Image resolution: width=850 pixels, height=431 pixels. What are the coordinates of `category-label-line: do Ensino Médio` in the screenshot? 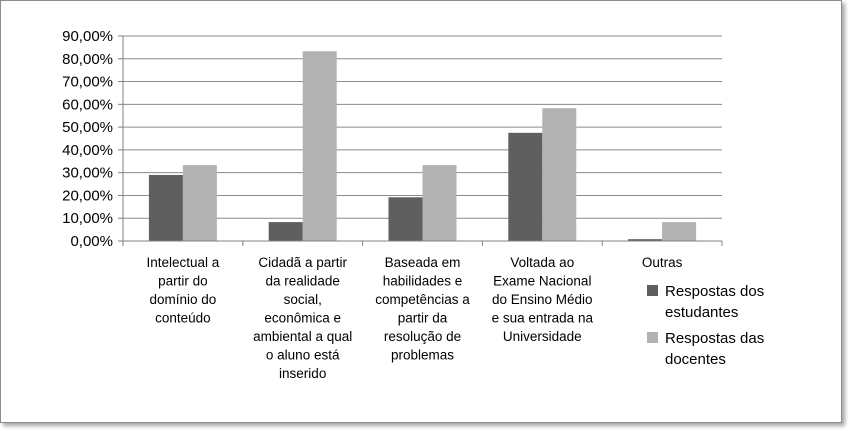 It's located at (542, 299).